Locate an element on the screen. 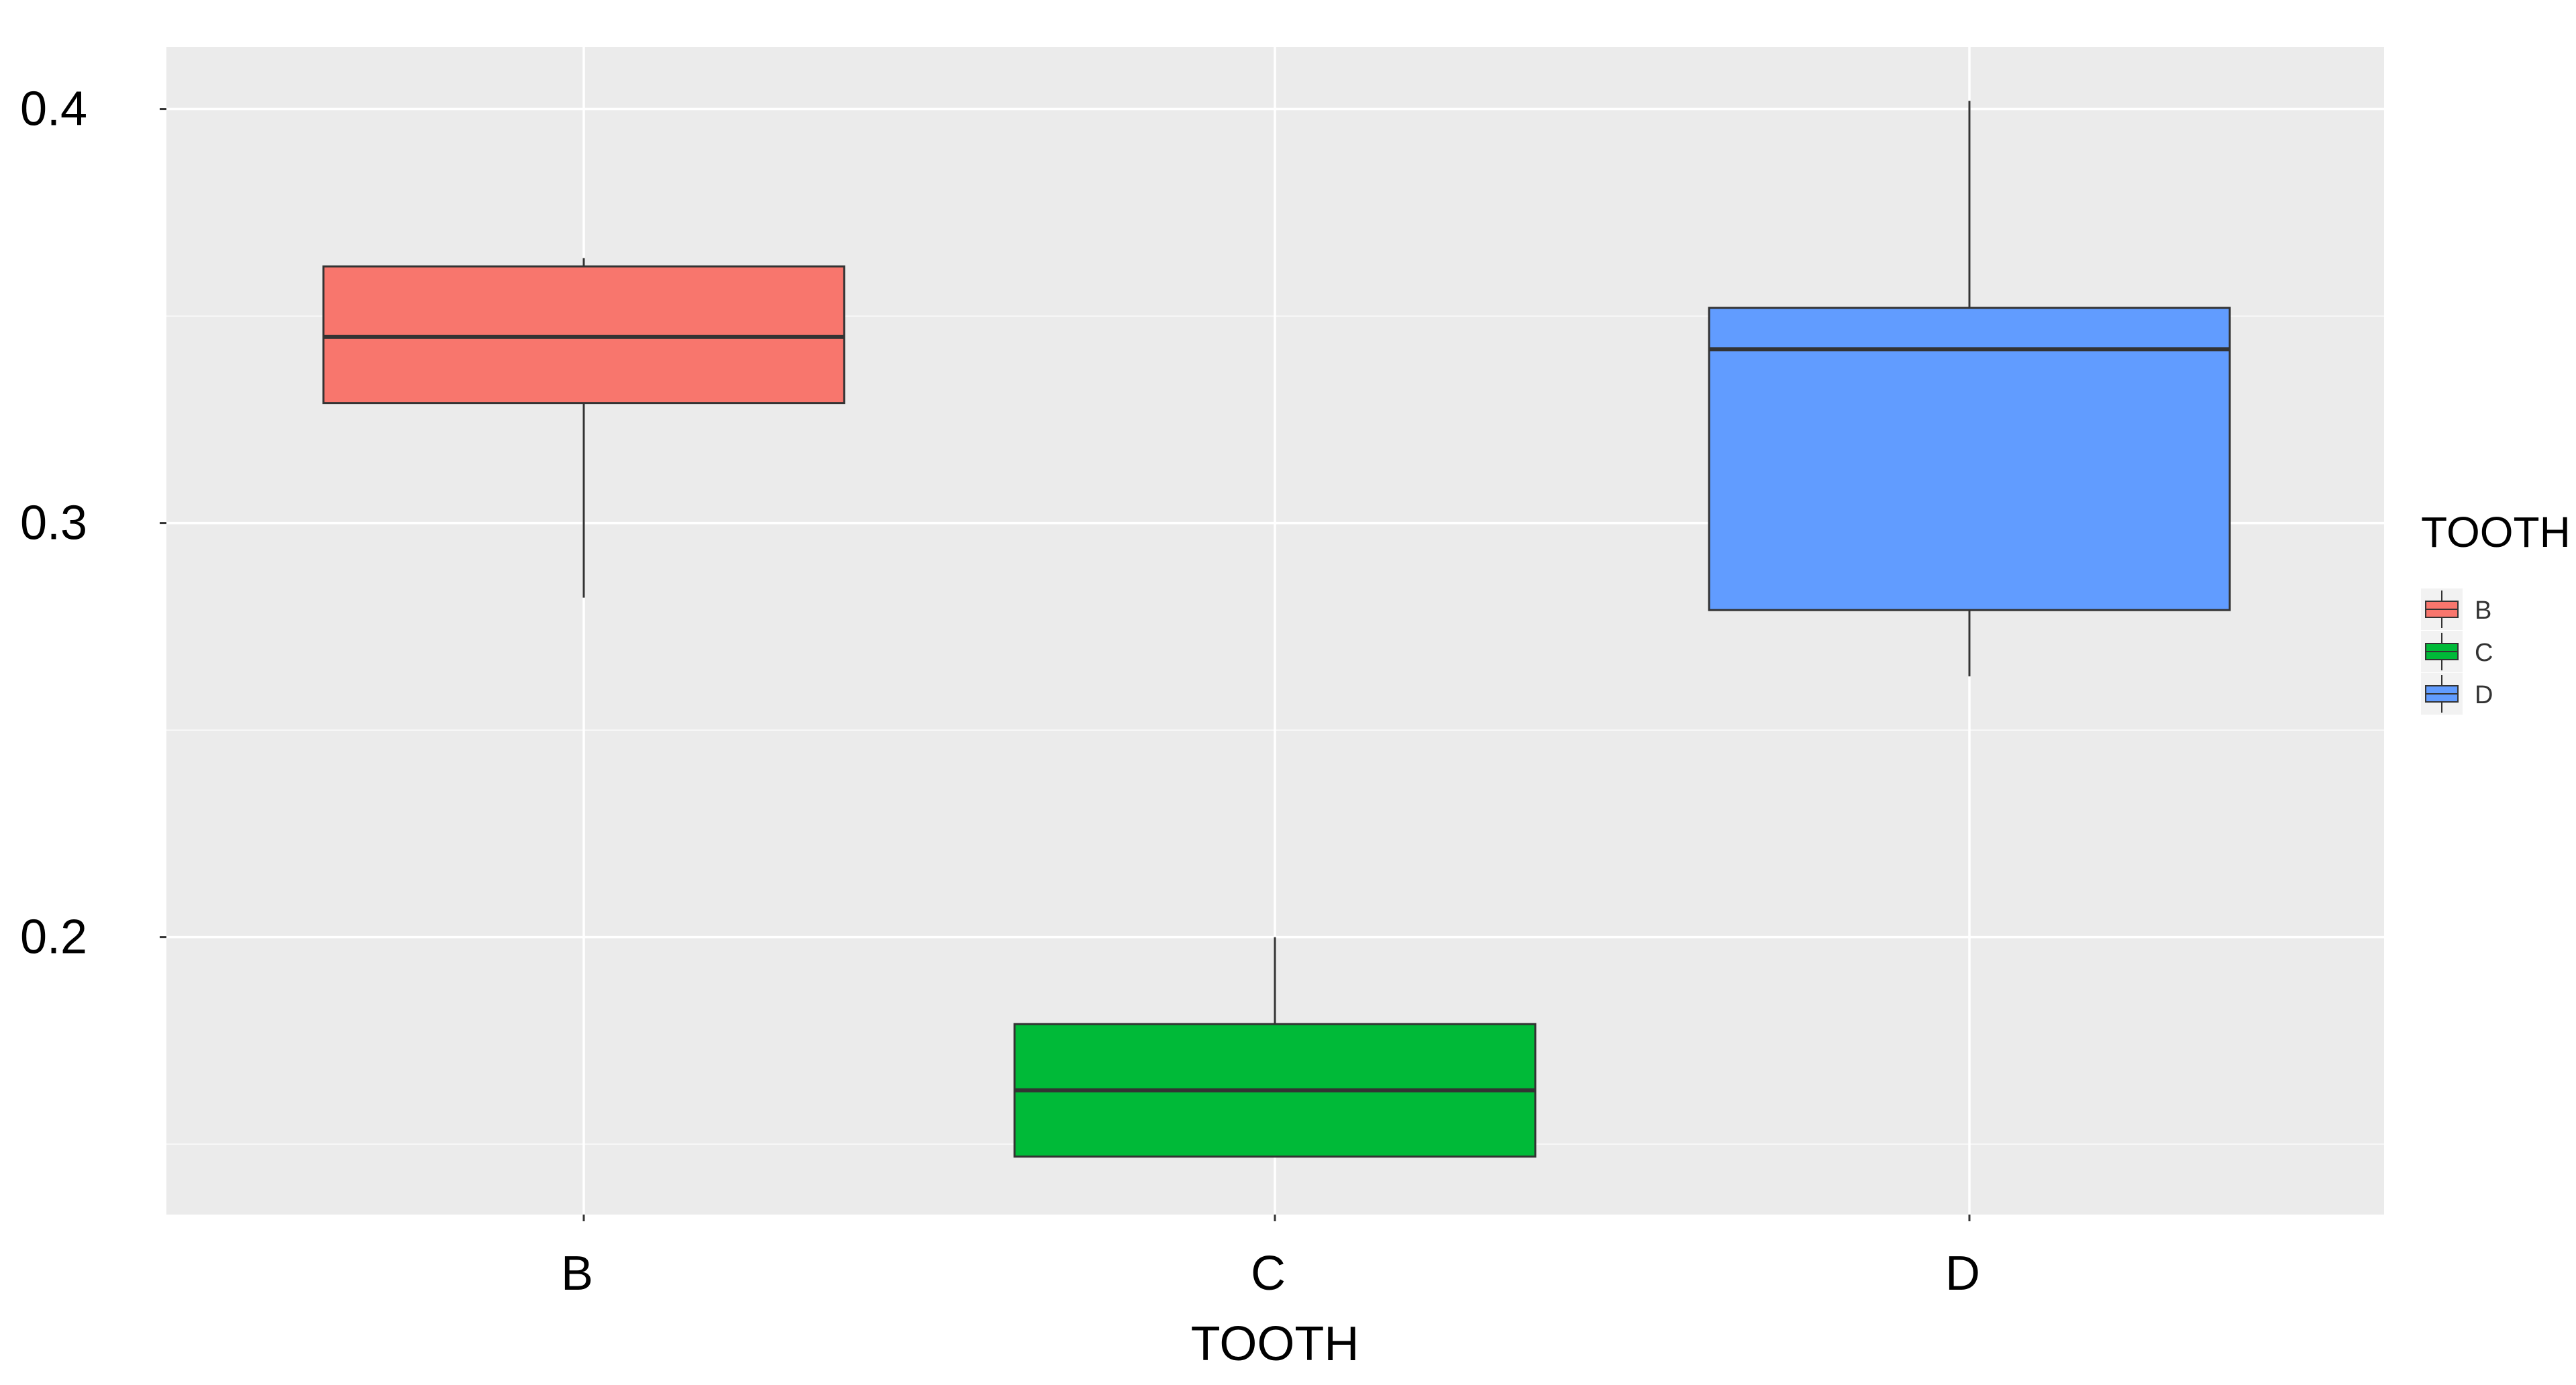  x-tick-label: C is located at coordinates (1268, 1273).